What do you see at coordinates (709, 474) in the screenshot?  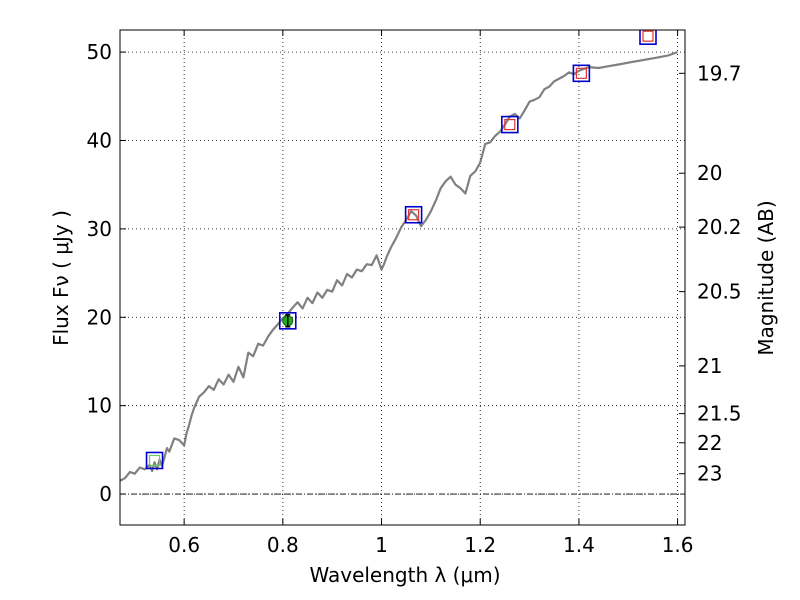 I see `y2-tick-label: 23` at bounding box center [709, 474].